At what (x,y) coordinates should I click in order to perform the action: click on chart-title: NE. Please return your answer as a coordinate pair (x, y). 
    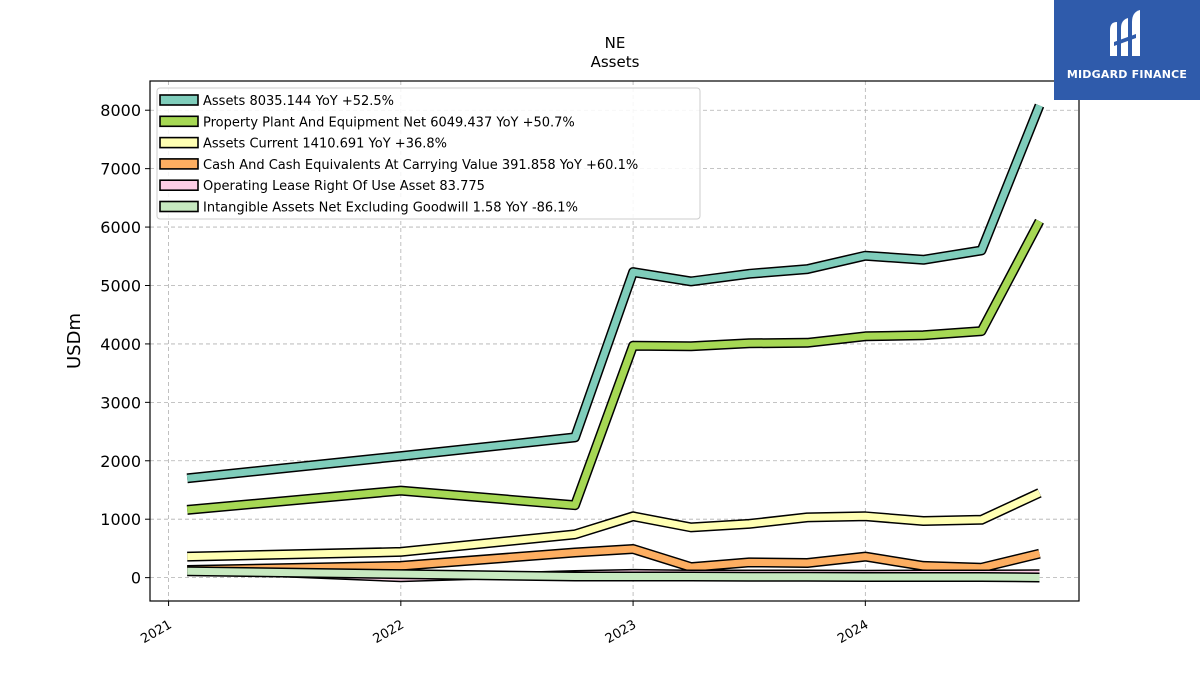
    Looking at the image, I should click on (615, 43).